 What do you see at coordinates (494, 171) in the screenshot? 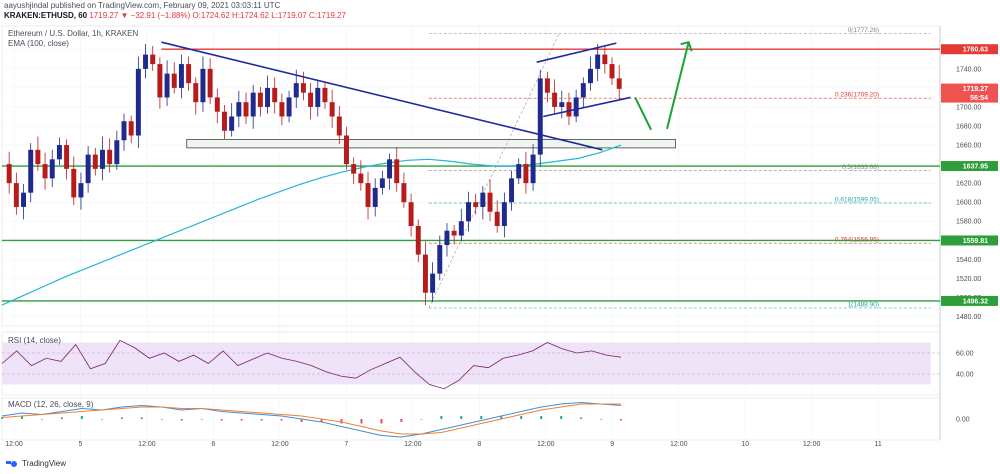
I see `fib-guide-line` at bounding box center [494, 171].